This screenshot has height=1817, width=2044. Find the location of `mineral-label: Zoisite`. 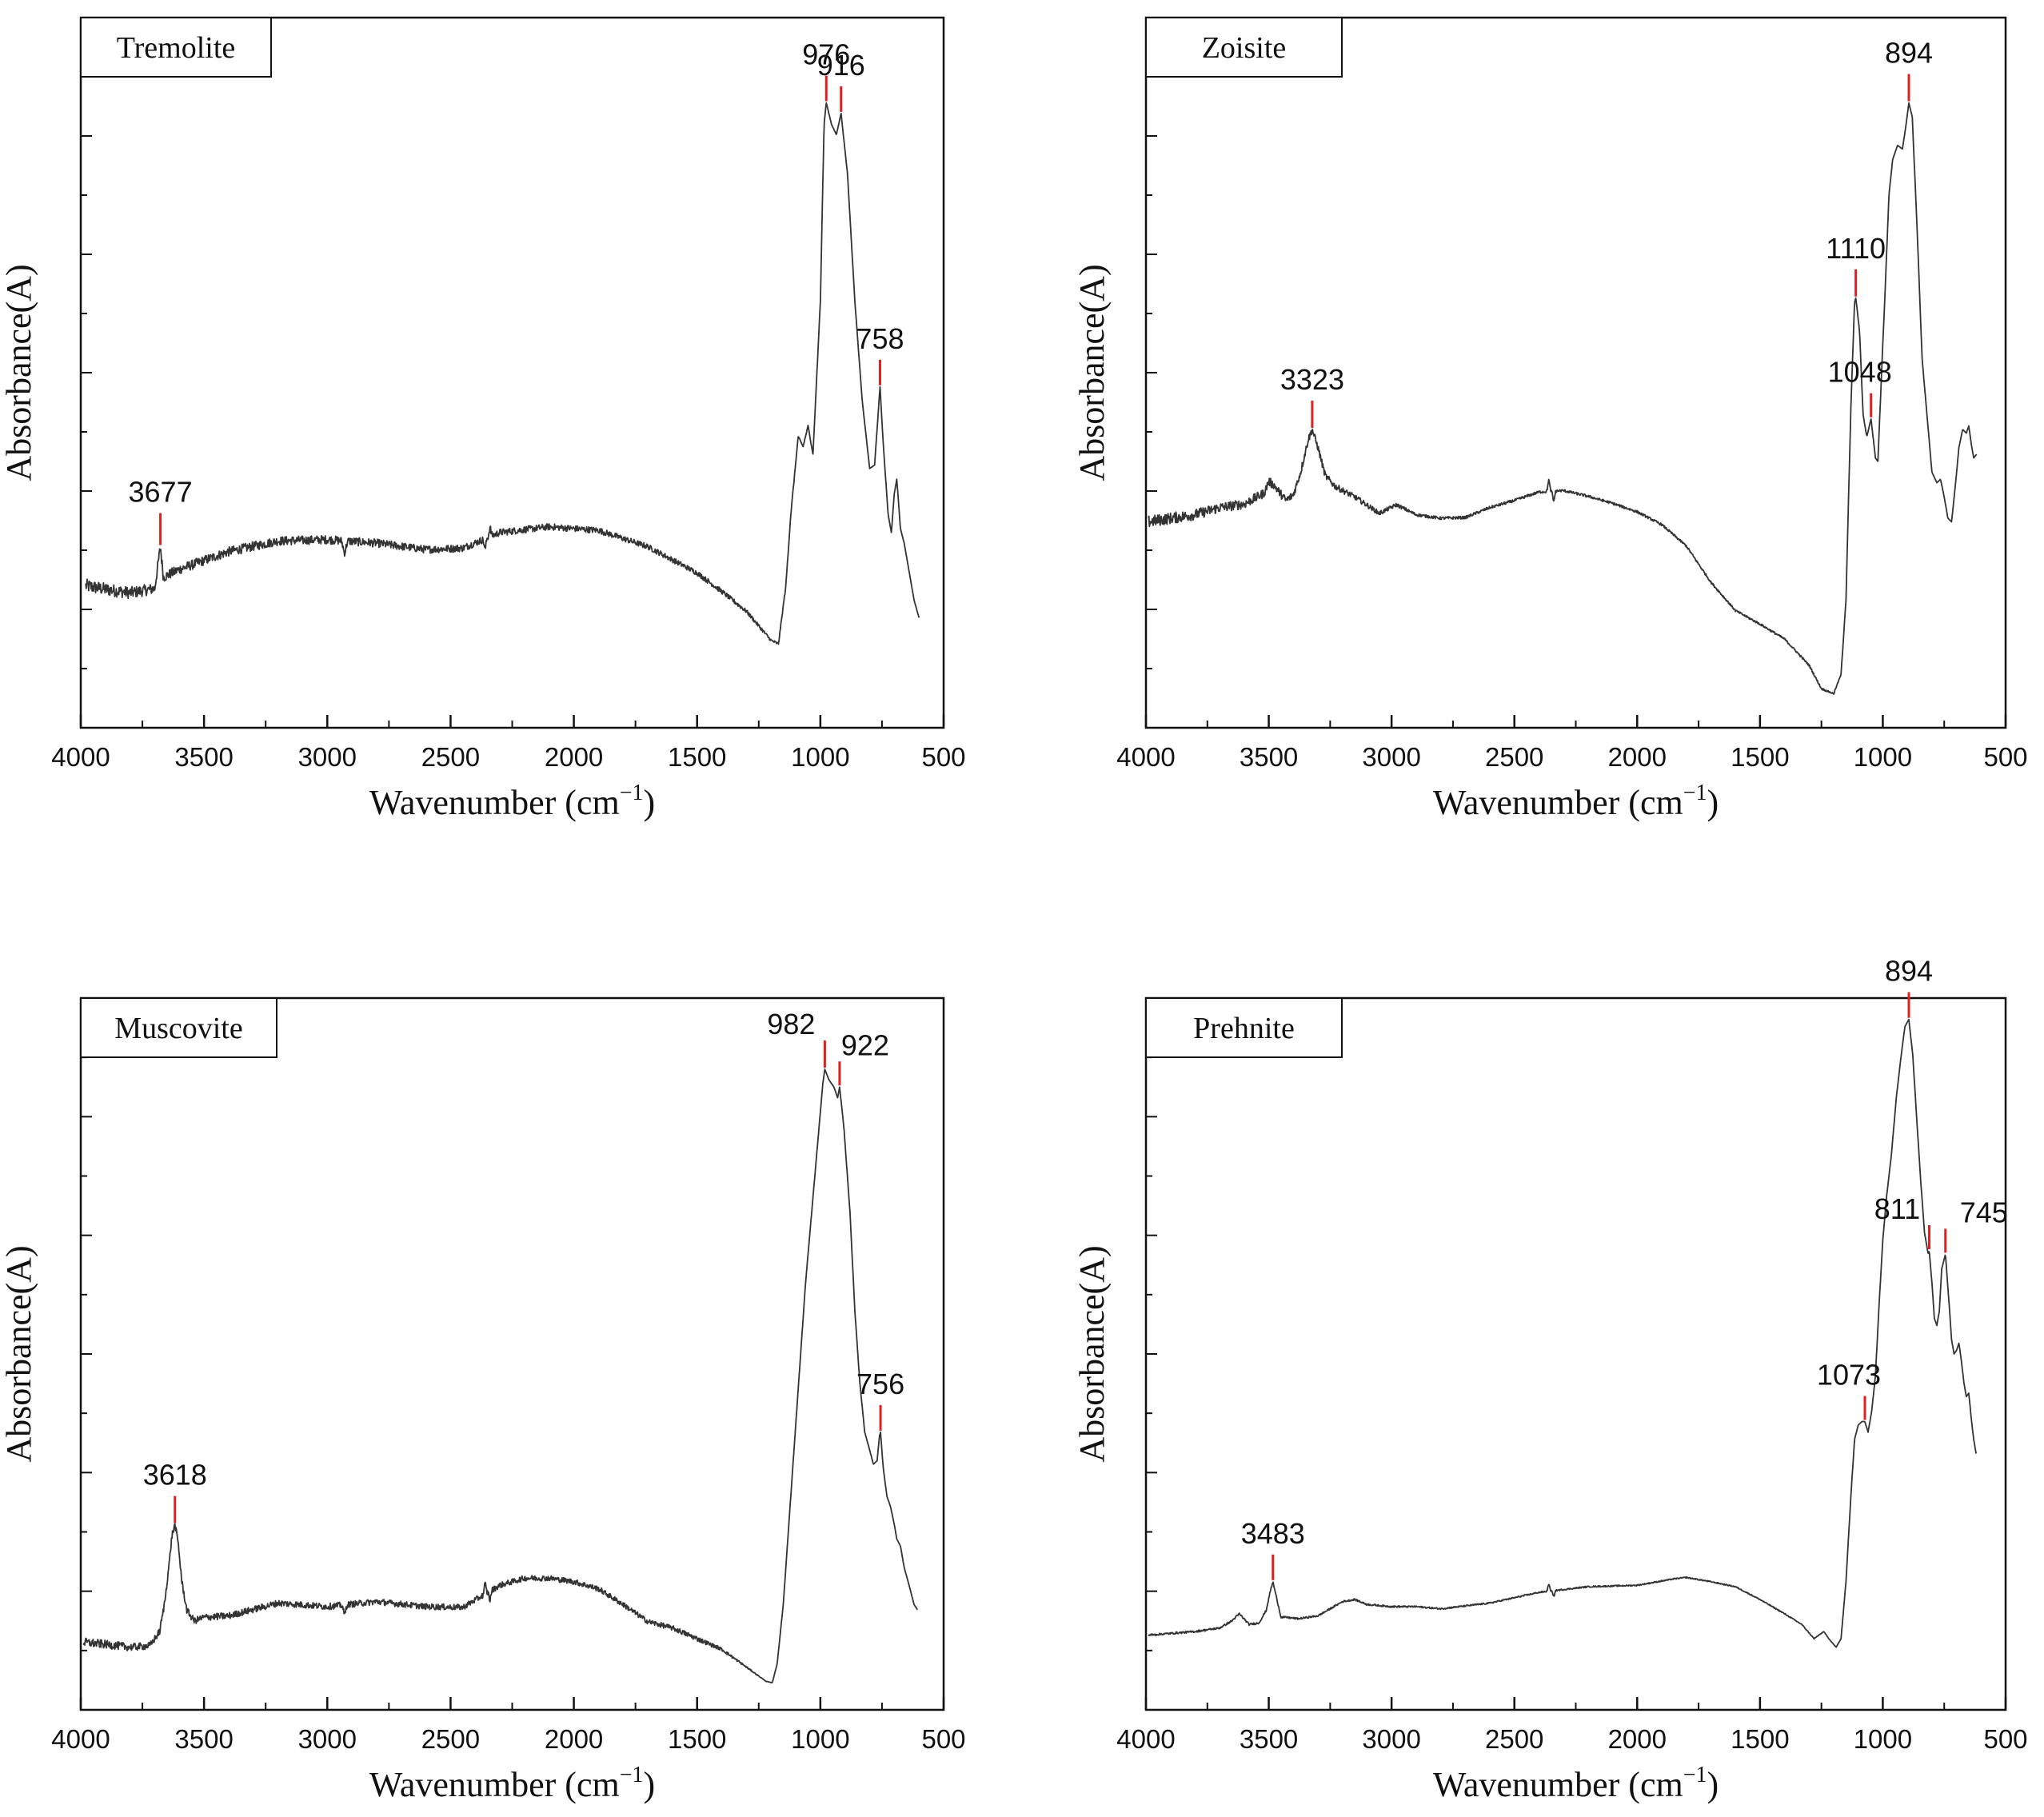

mineral-label: Zoisite is located at coordinates (1244, 48).